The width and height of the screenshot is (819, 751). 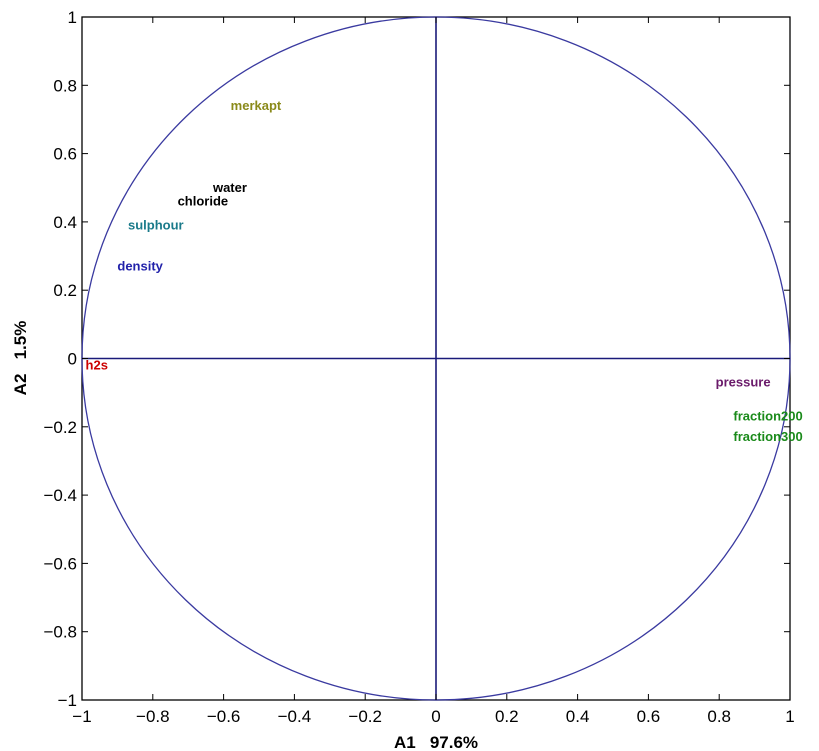 I want to click on y-axis-label: A2 1.5%, so click(x=20, y=358).